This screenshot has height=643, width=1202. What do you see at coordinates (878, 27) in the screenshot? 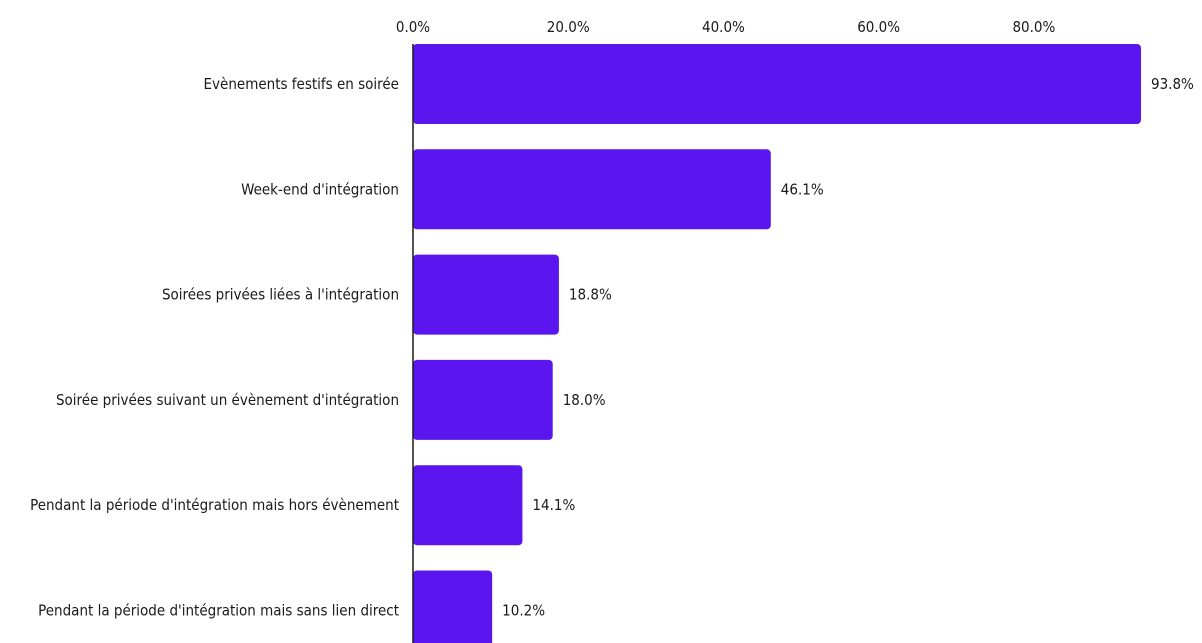
I see `x-tick-label: 60.0%` at bounding box center [878, 27].